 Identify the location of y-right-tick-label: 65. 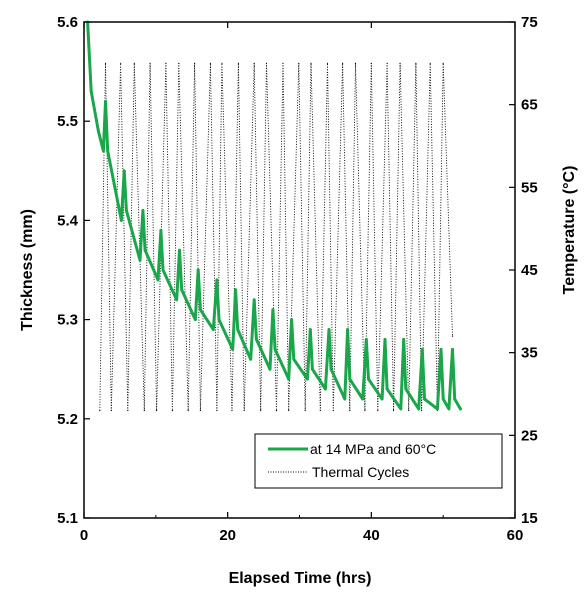
(529, 105).